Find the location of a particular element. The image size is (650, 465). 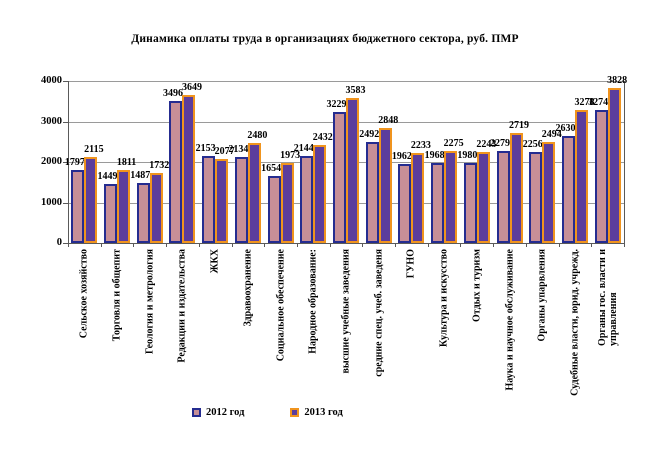

value-label-2012-11: 1962 is located at coordinates (401, 156).